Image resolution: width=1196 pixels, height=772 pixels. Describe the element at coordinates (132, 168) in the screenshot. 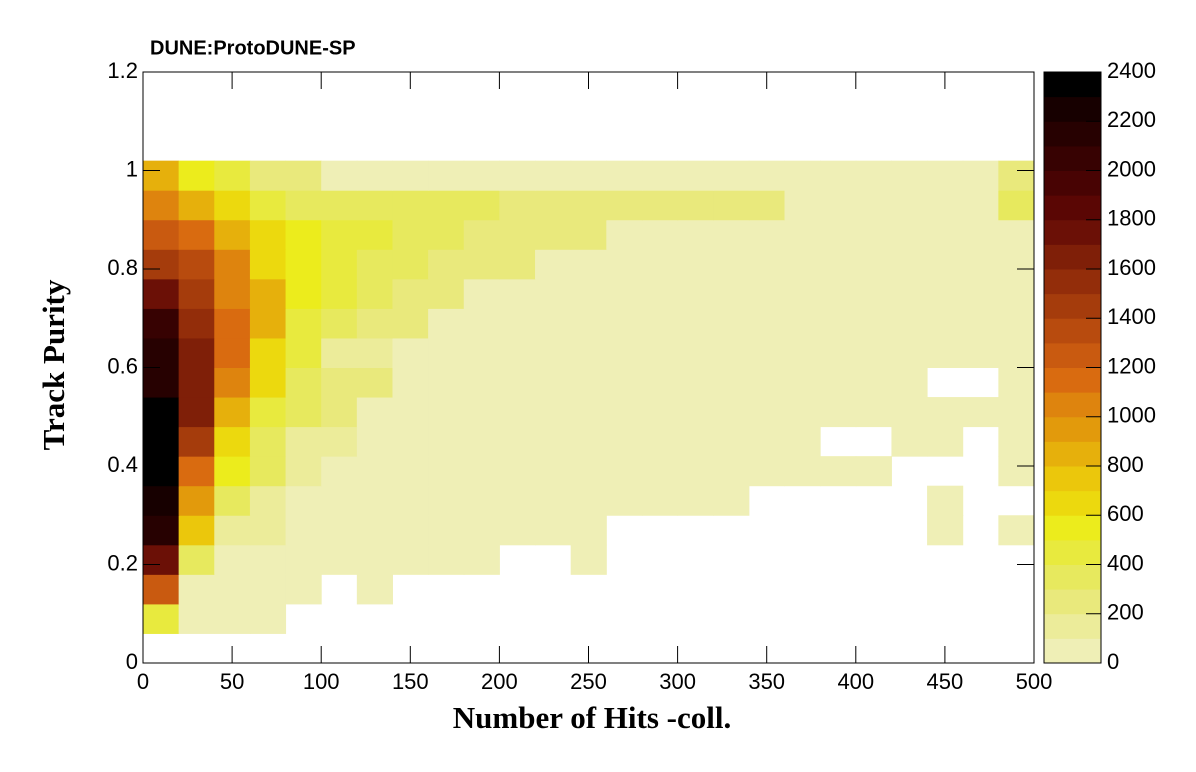

I see `y-tick-label: 1` at that location.